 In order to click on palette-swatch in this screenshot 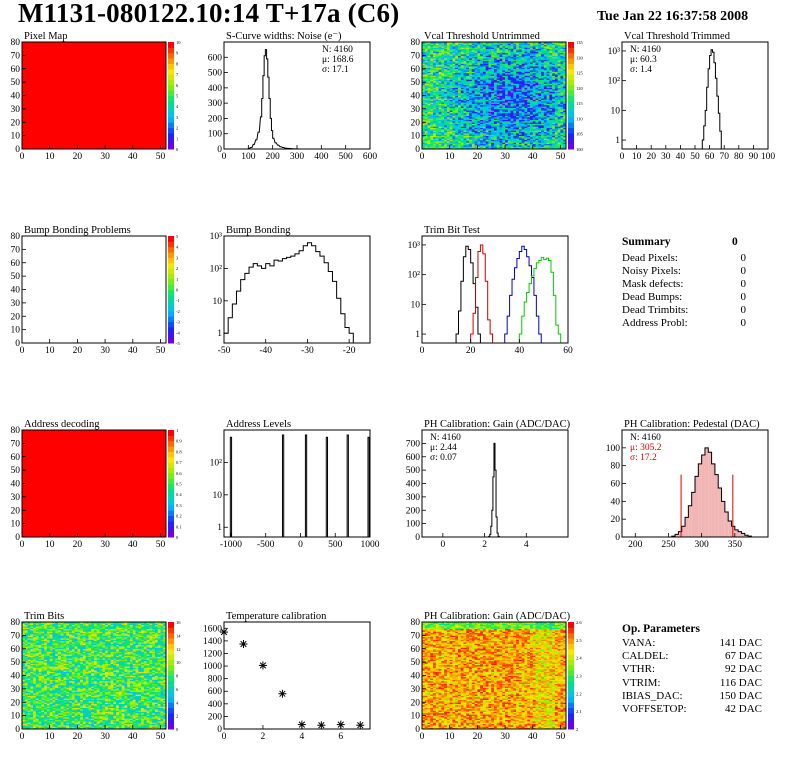, I will do `click(171, 465)`.